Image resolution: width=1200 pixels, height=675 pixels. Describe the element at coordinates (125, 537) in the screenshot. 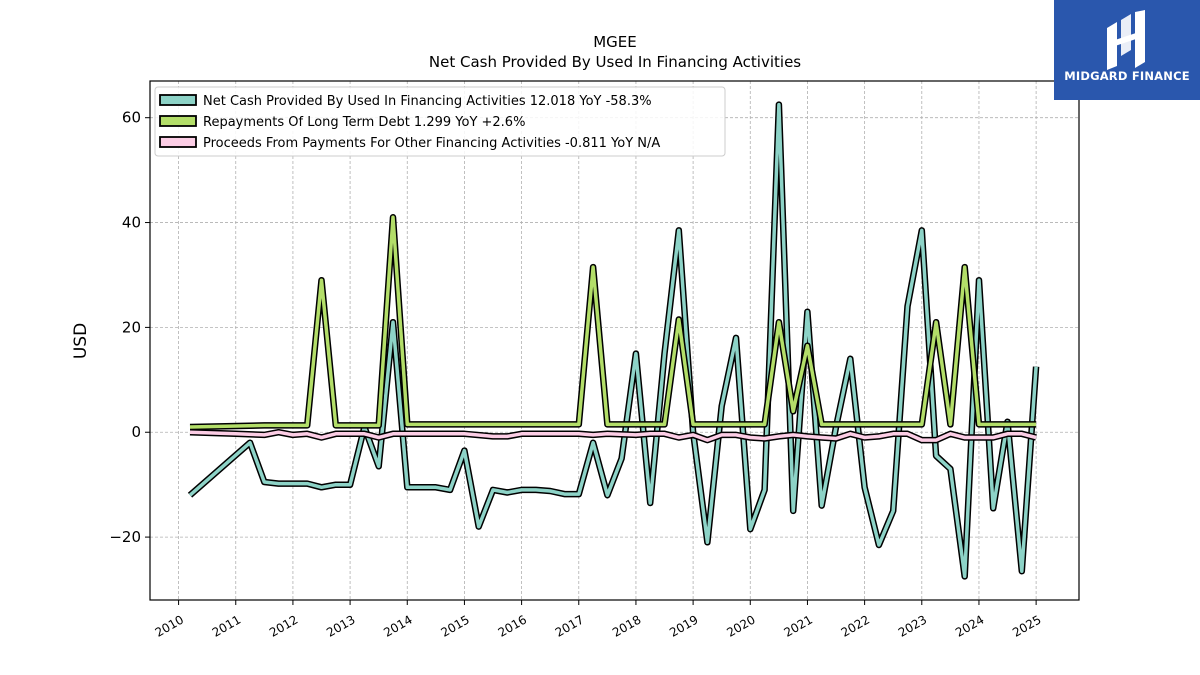

I see `y-tick-label: −20` at that location.